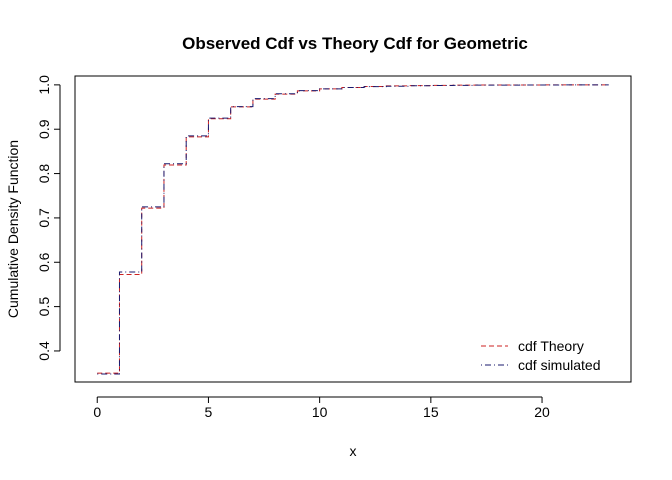 The image size is (672, 480). I want to click on legend-label-cdf-theory: cdf Theory, so click(551, 346).